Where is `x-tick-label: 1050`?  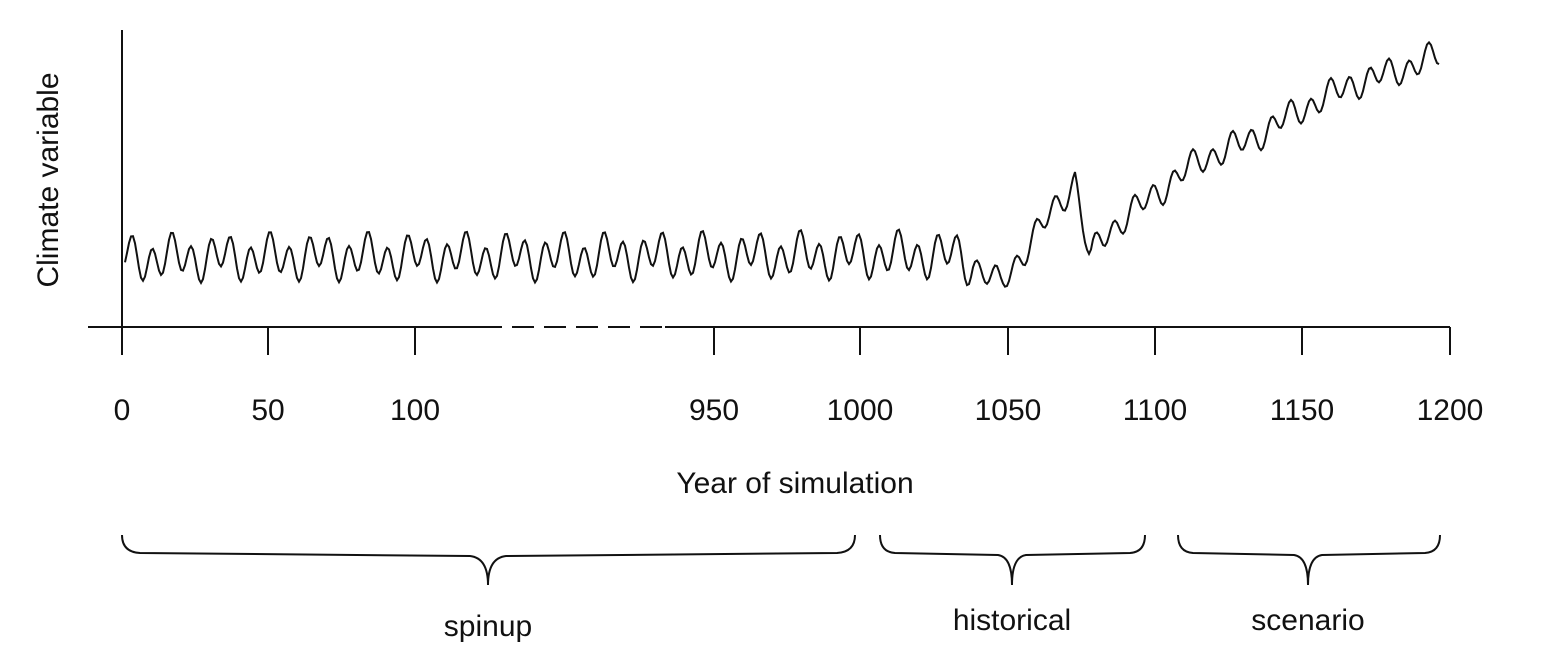 x-tick-label: 1050 is located at coordinates (1008, 410).